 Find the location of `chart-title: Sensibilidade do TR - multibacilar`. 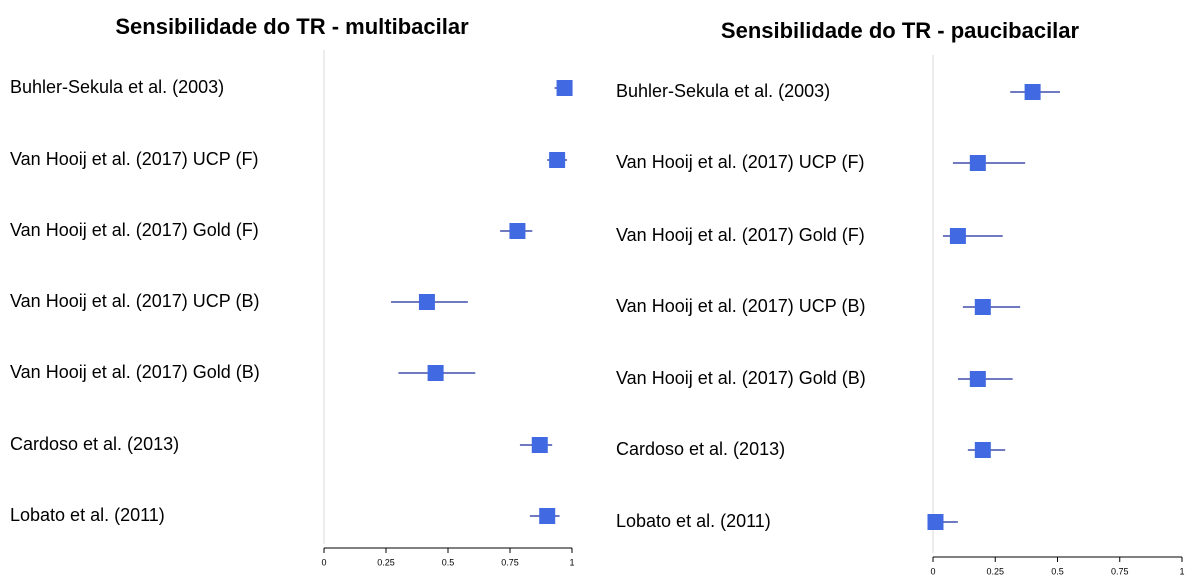

chart-title: Sensibilidade do TR - multibacilar is located at coordinates (292, 26).